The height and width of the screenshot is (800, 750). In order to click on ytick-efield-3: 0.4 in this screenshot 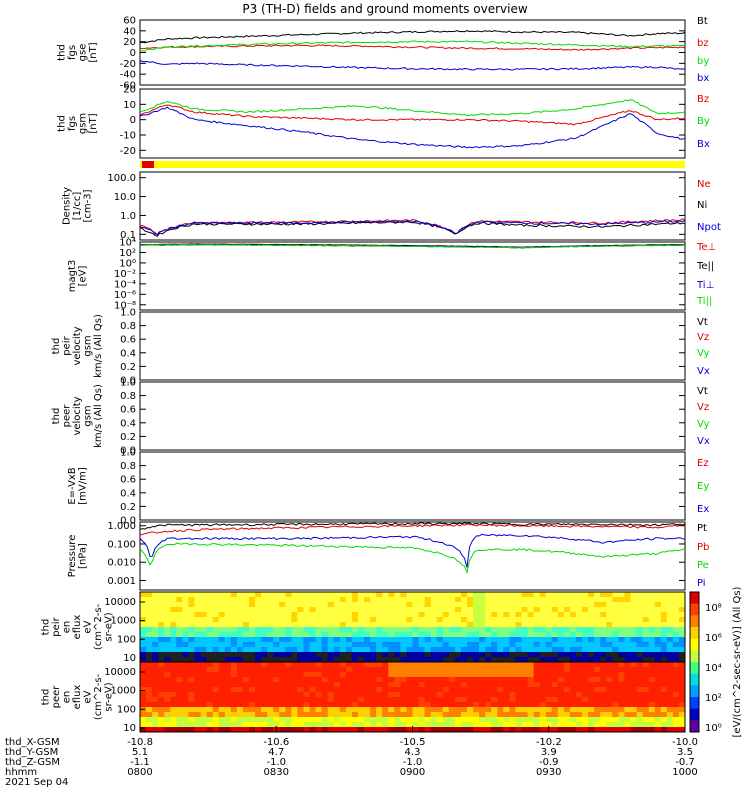, I will do `click(128, 493)`.